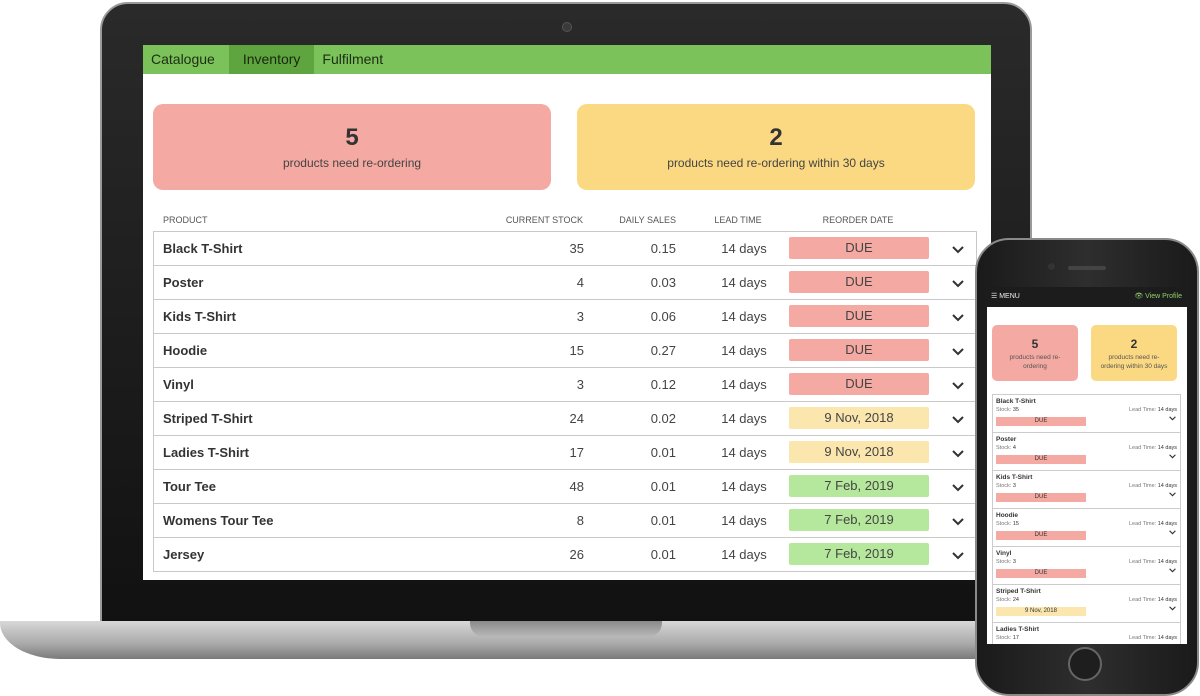 This screenshot has width=1200, height=696. I want to click on product-name: Kids T-Shirt, so click(199, 316).